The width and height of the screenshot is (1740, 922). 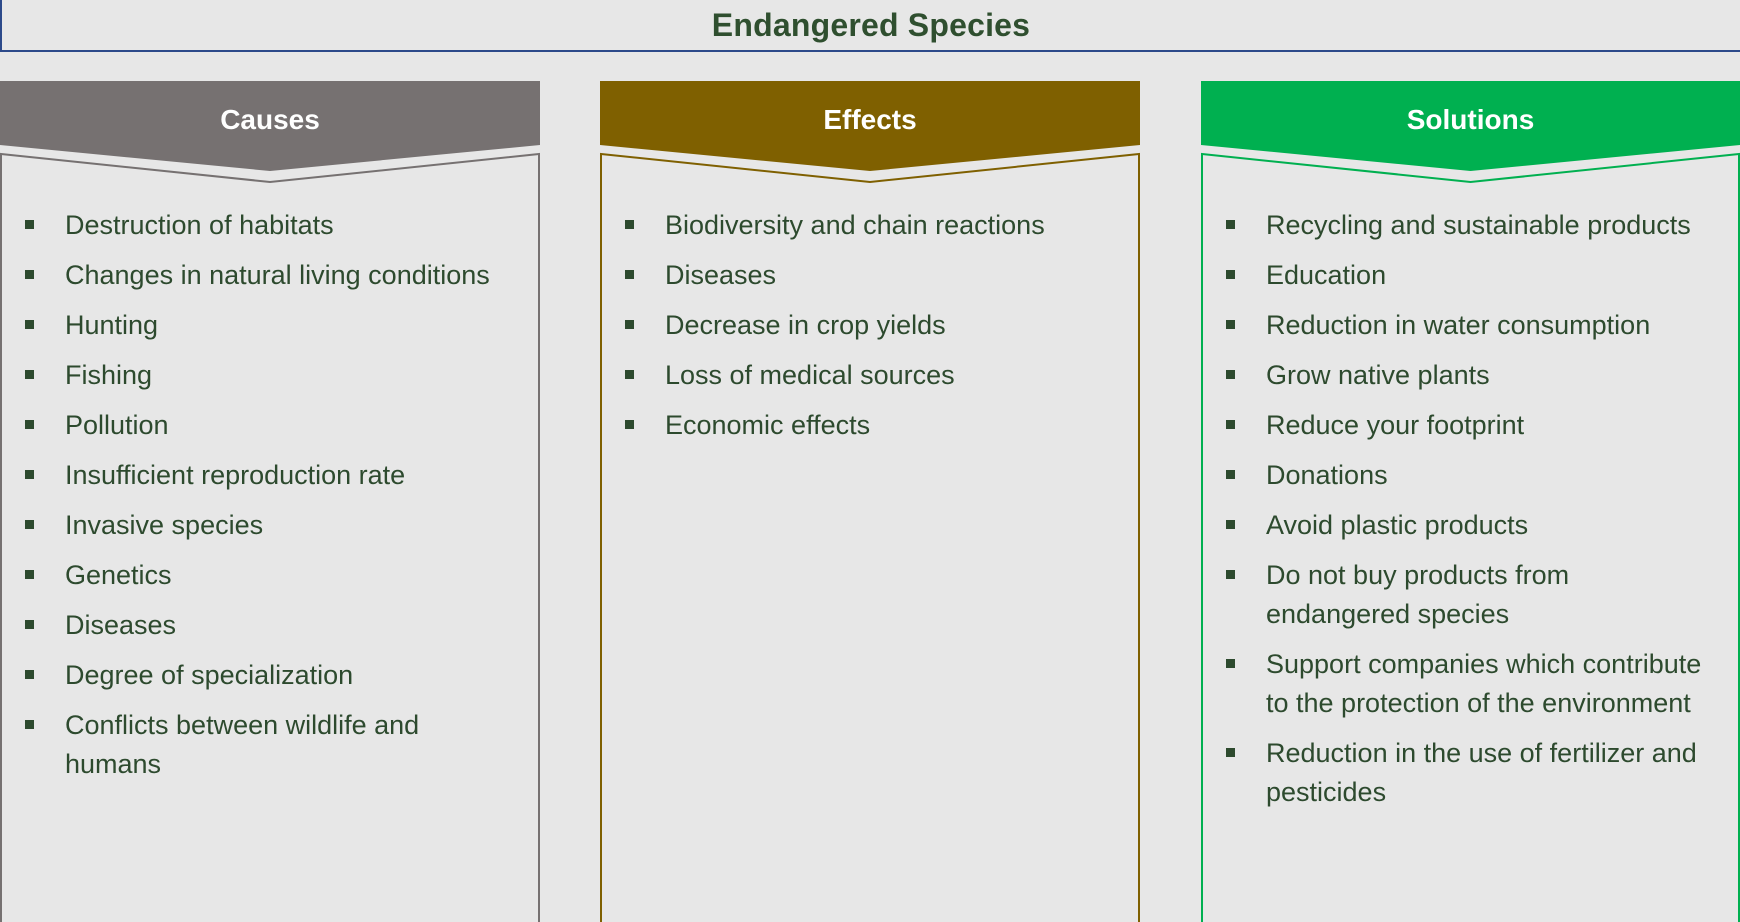 I want to click on solutions-item: Recycling and sustainable products, so click(x=1470, y=225).